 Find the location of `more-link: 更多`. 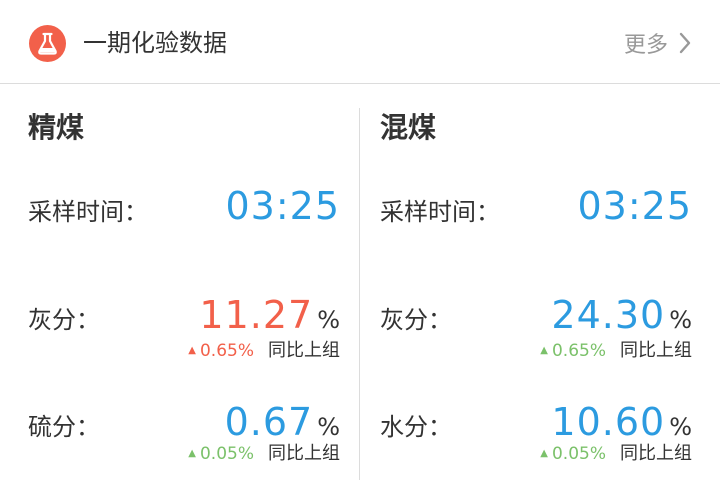

more-link: 更多 is located at coordinates (658, 43).